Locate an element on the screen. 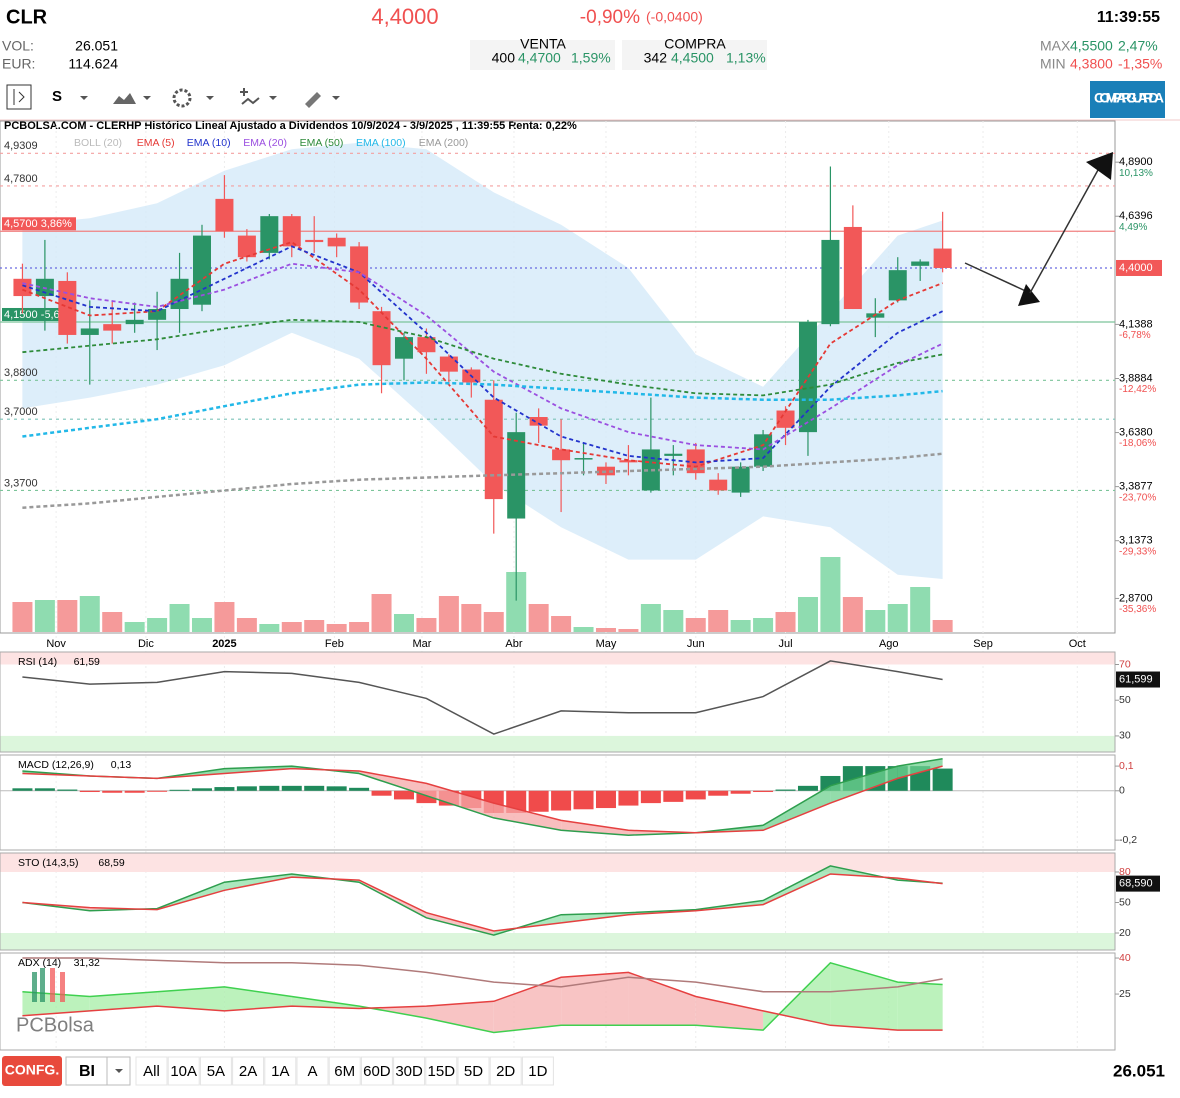  indicator-line is located at coordinates (482, 900).